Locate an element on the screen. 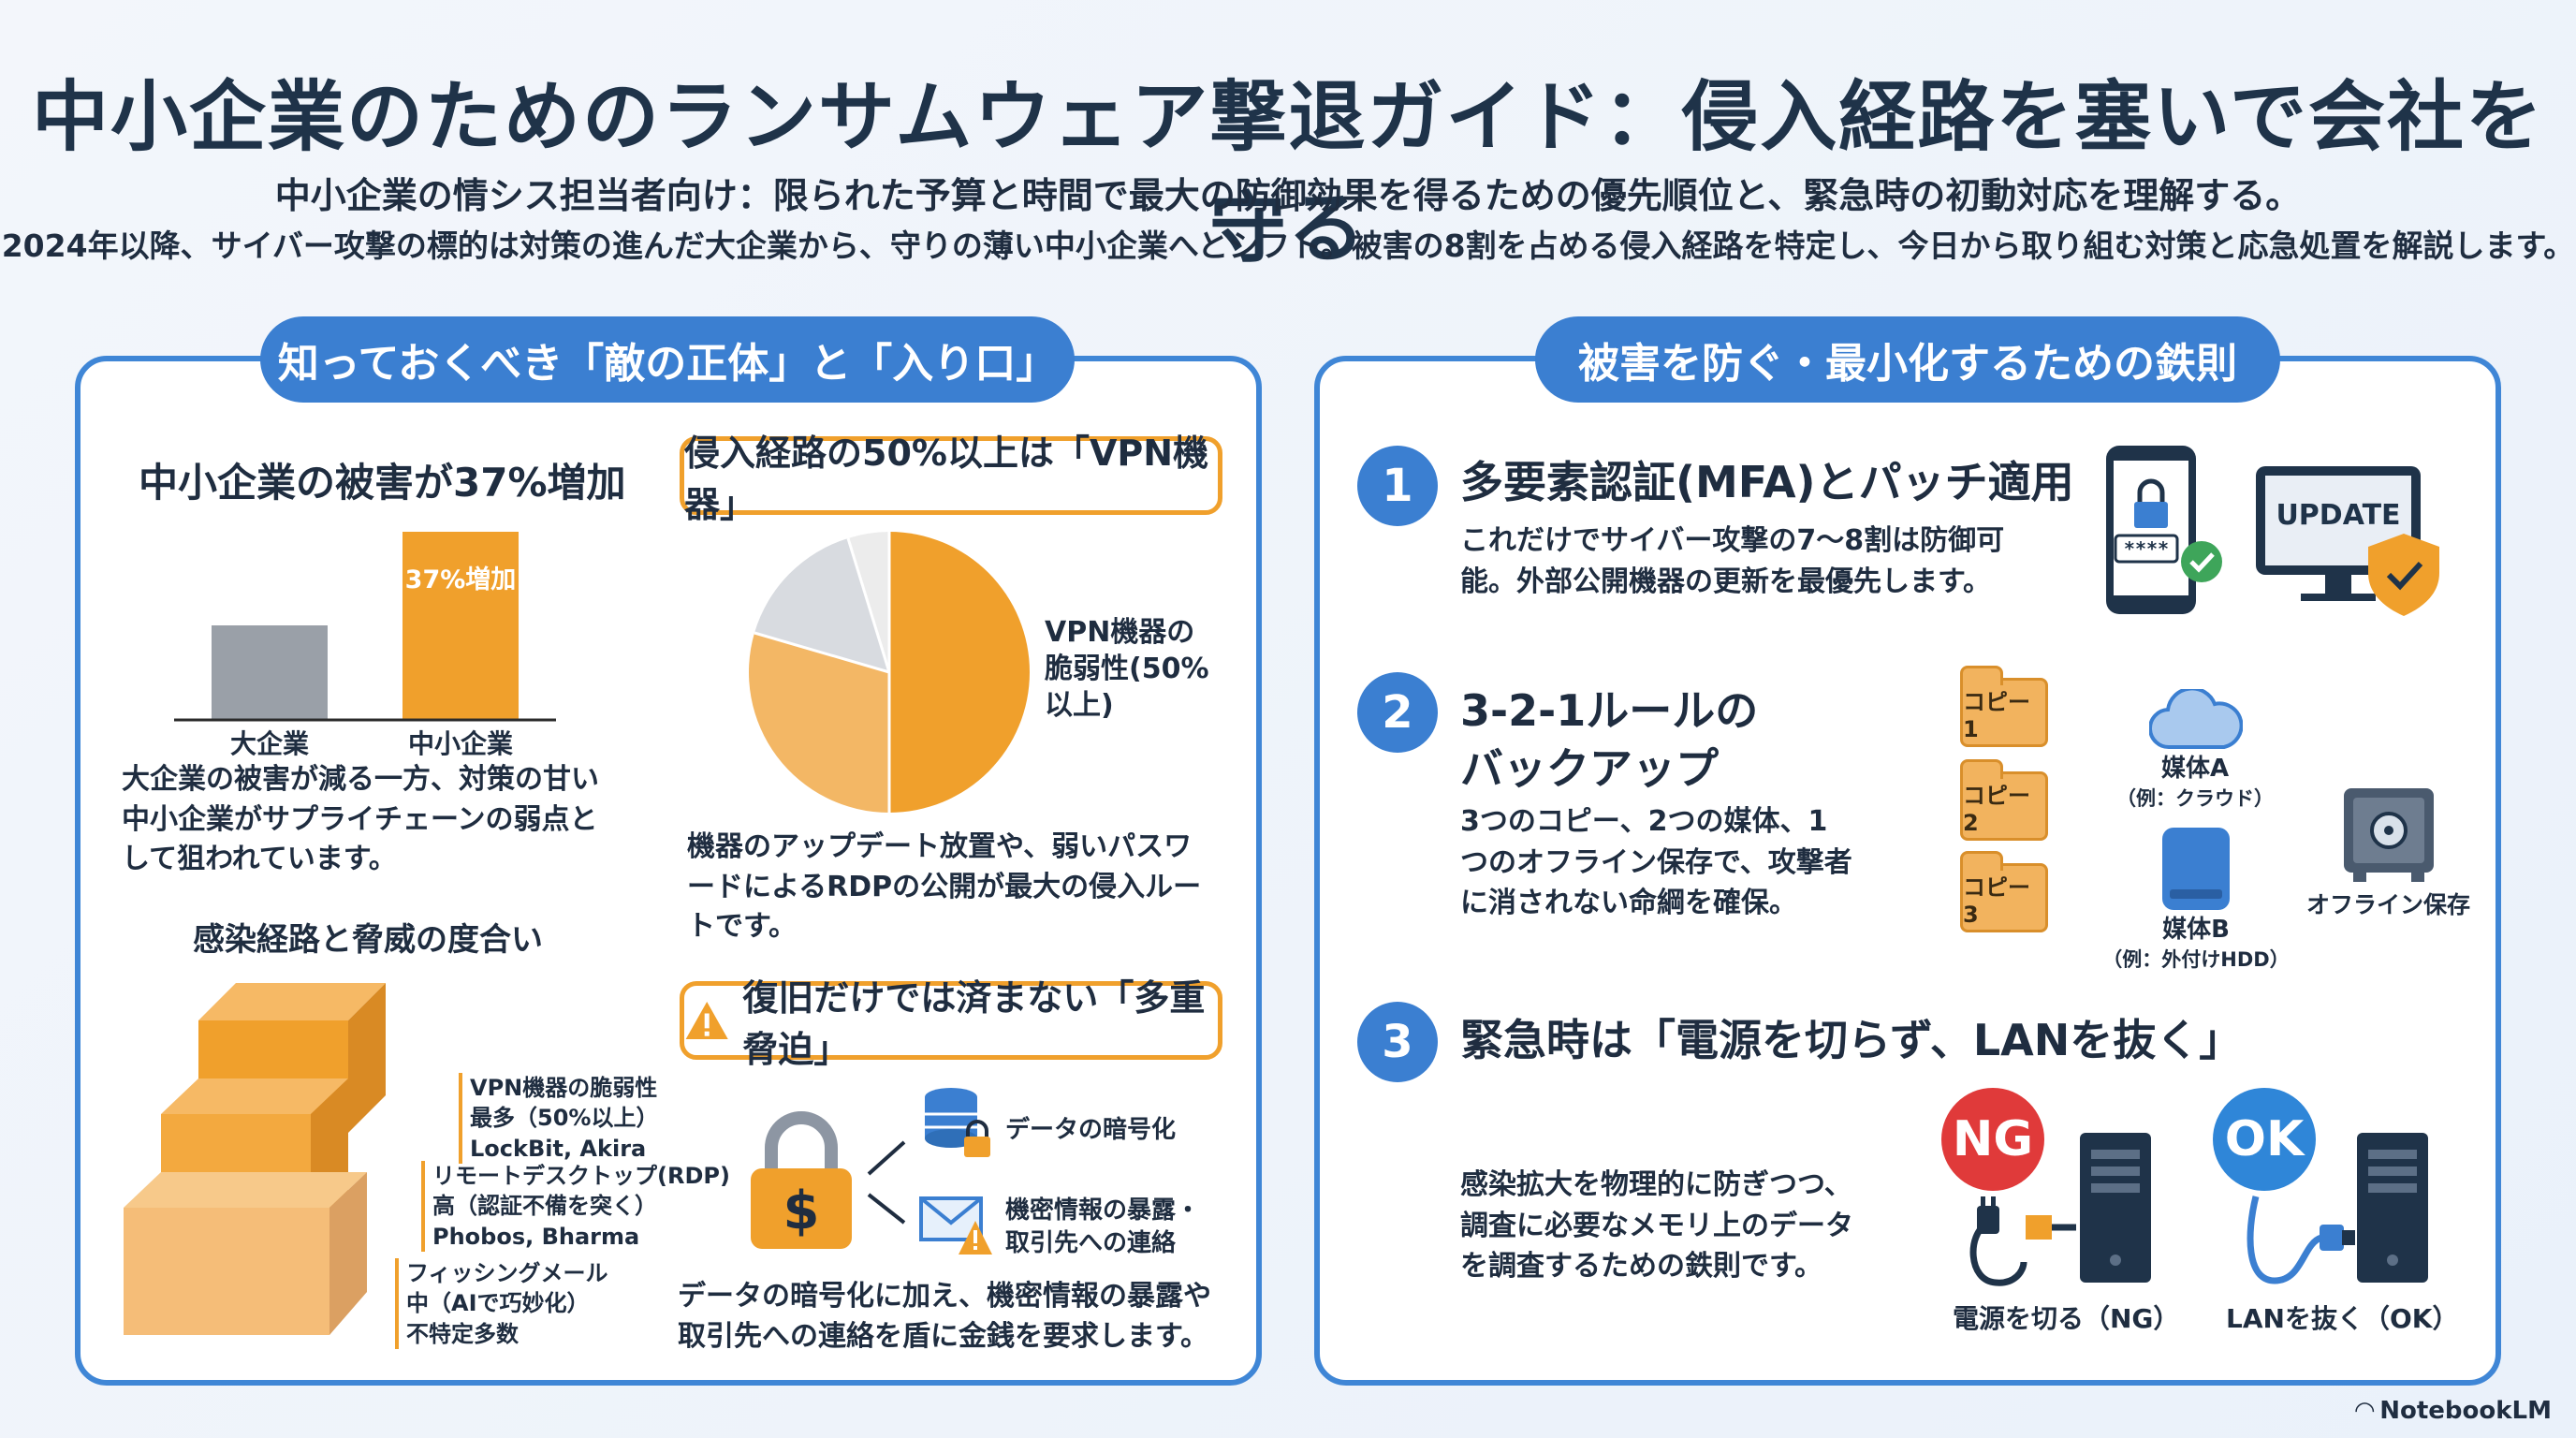  power-plug-unplugged-icon is located at coordinates (2022, 1241).